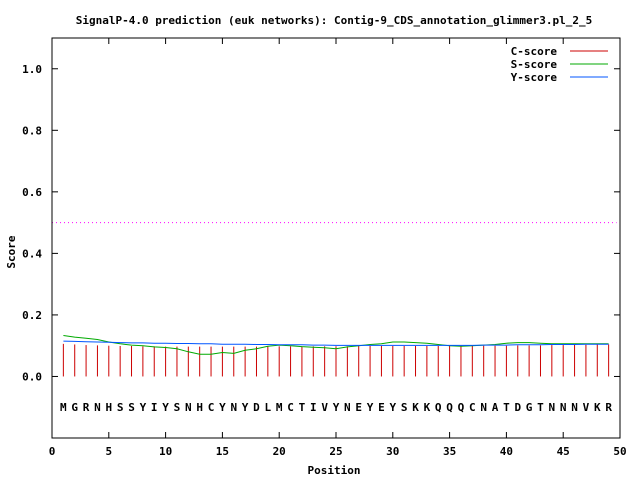 The image size is (640, 485). Describe the element at coordinates (32, 69) in the screenshot. I see `y-tick-label: 1.0` at that location.